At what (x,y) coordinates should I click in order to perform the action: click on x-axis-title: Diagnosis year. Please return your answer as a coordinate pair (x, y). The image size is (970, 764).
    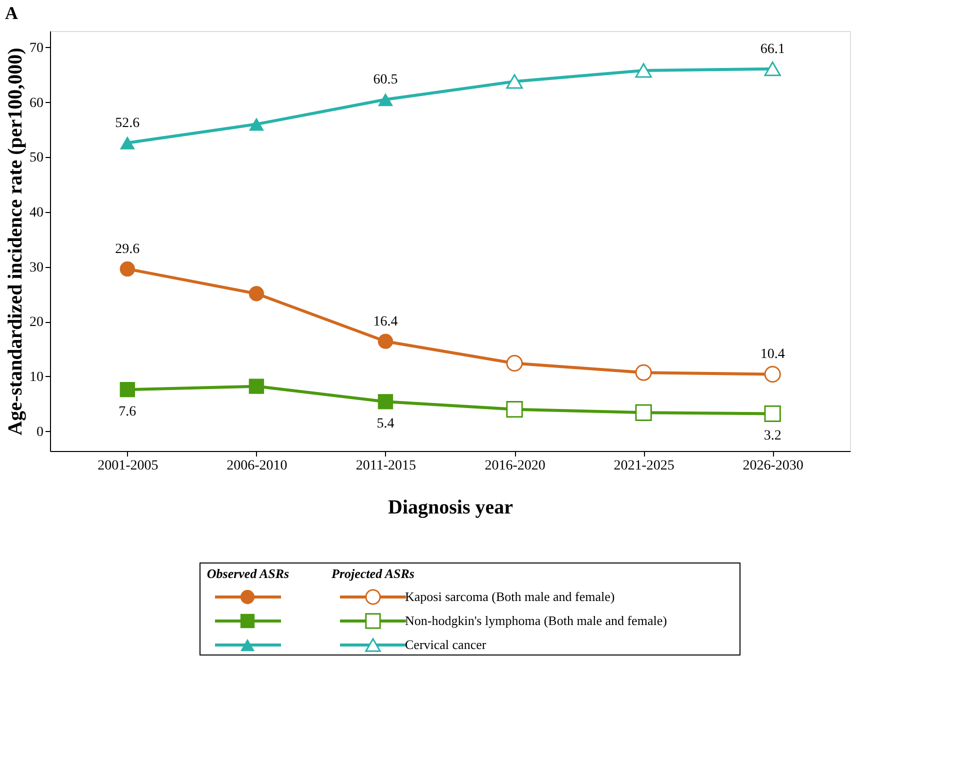
    Looking at the image, I should click on (451, 507).